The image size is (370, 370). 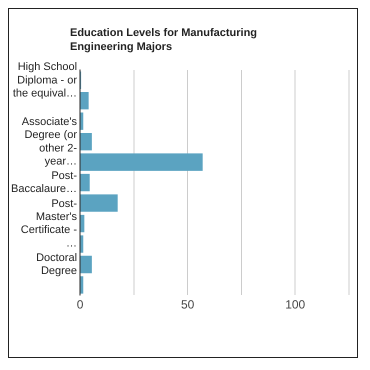 I want to click on x-tick-label: 0, so click(x=80, y=305).